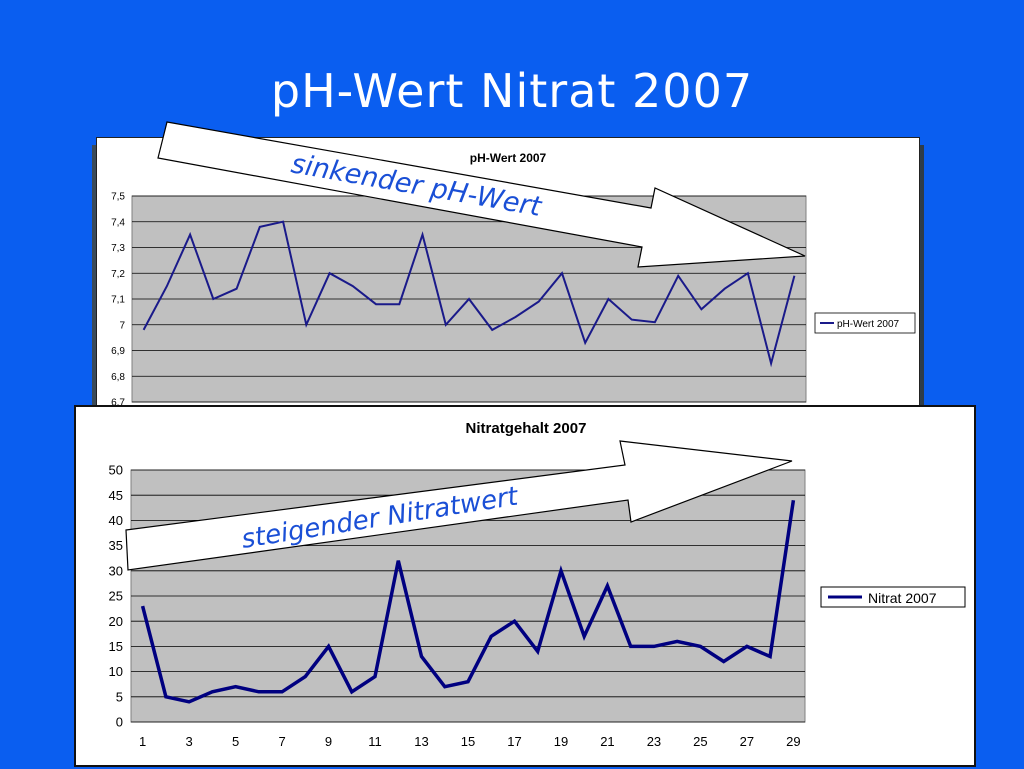 The width and height of the screenshot is (1024, 769). What do you see at coordinates (116, 545) in the screenshot?
I see `nitrate-y-tick-label: 35` at bounding box center [116, 545].